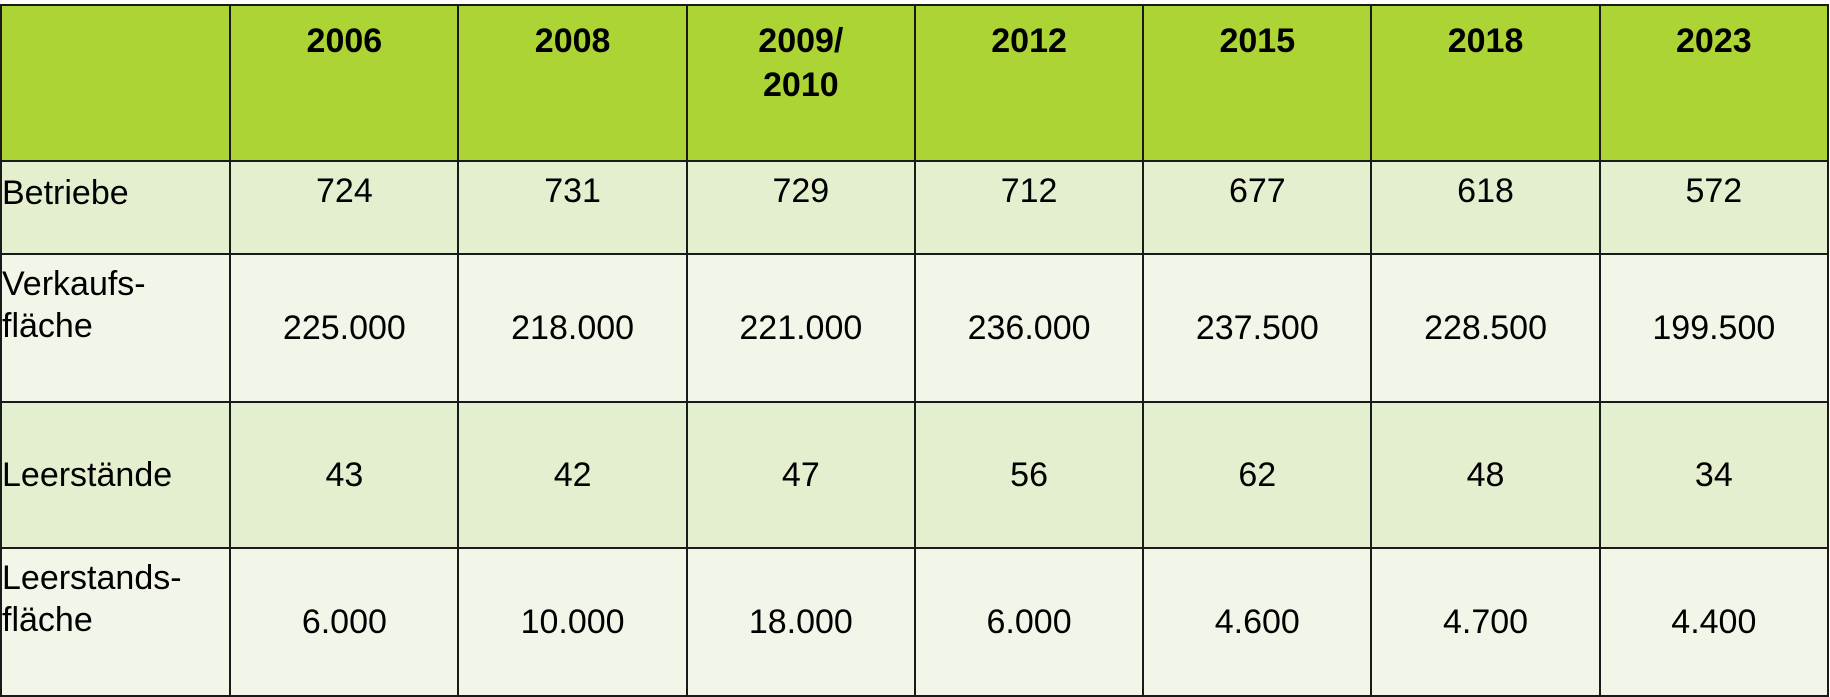  What do you see at coordinates (1485, 475) in the screenshot?
I see `table-cell: 48` at bounding box center [1485, 475].